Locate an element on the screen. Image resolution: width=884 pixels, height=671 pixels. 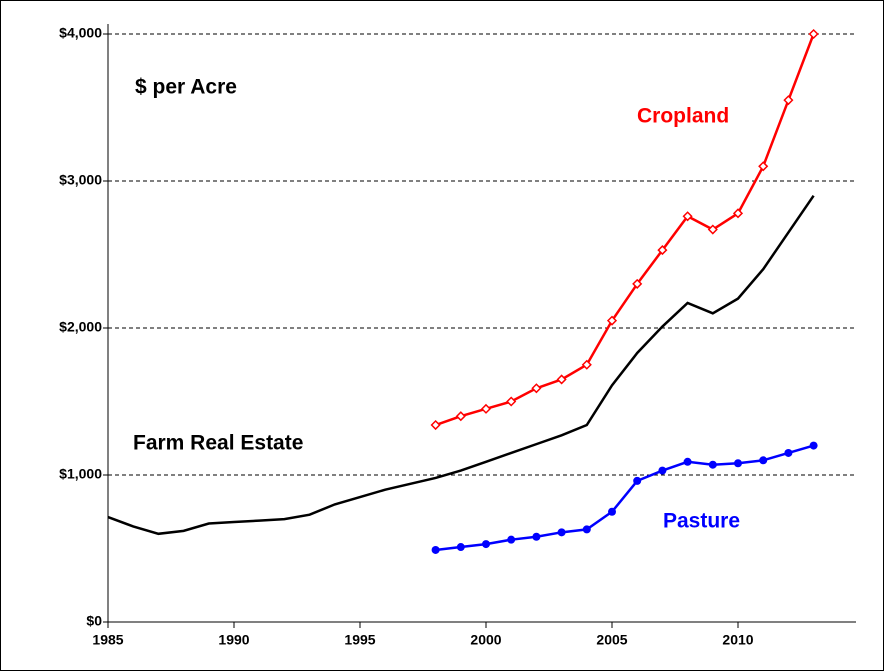
x-tick-label: 1985 is located at coordinates (107, 640).